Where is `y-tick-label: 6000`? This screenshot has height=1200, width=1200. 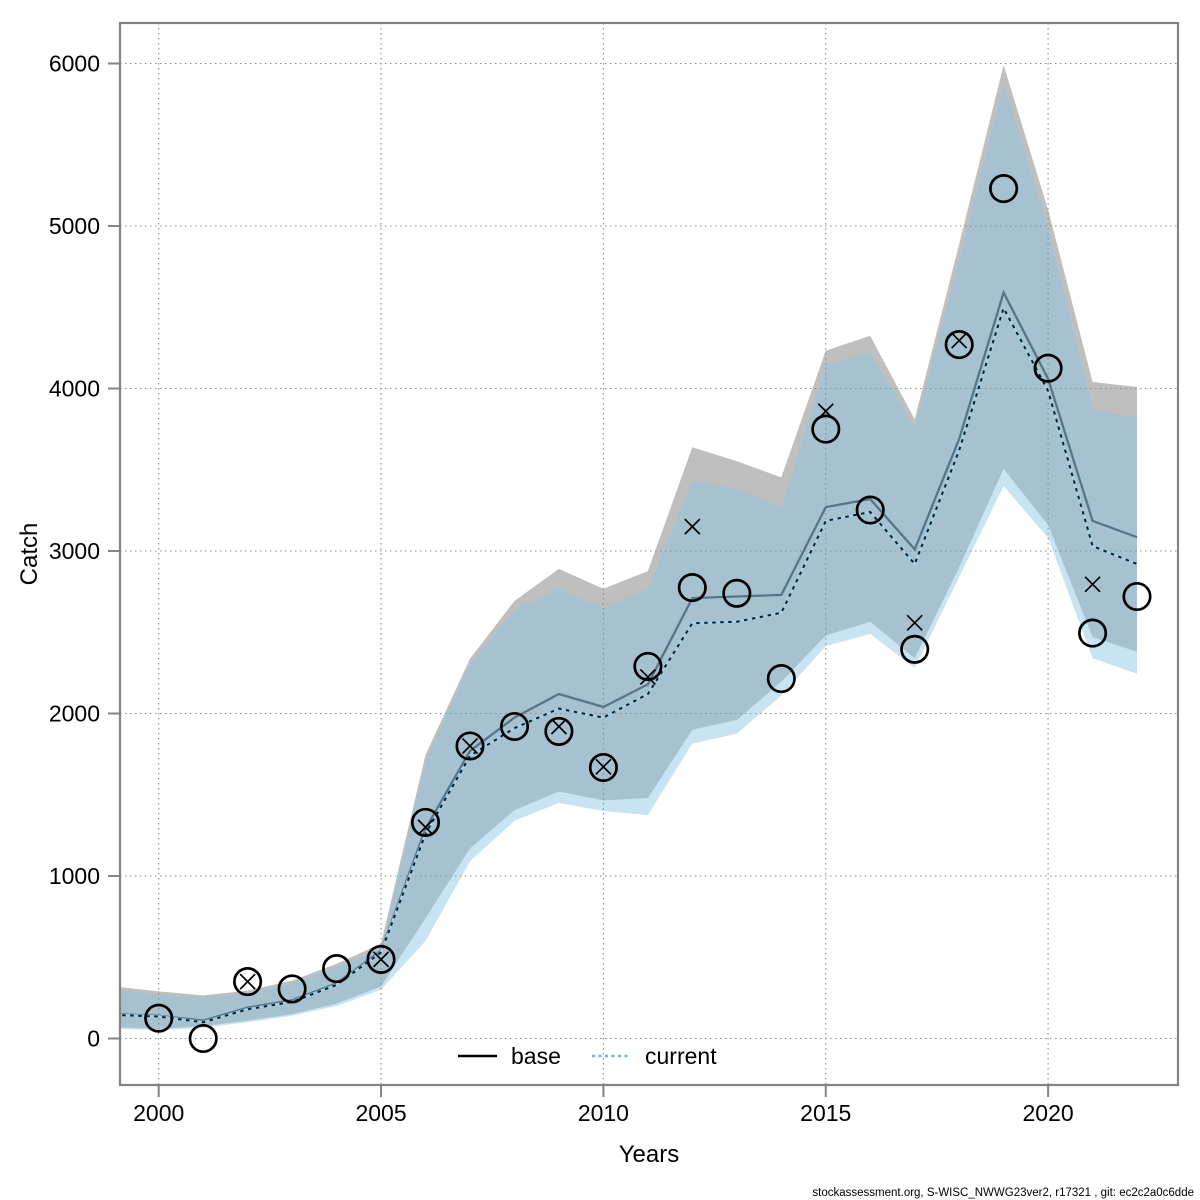
y-tick-label: 6000 is located at coordinates (74, 64).